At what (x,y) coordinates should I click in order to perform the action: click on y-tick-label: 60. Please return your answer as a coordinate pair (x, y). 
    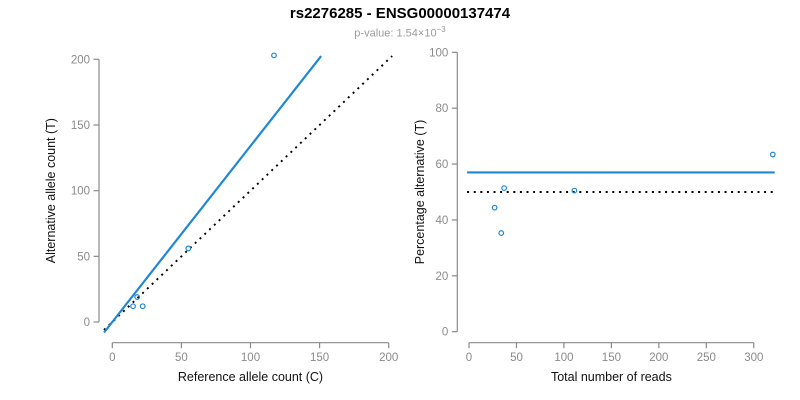
    Looking at the image, I should click on (442, 165).